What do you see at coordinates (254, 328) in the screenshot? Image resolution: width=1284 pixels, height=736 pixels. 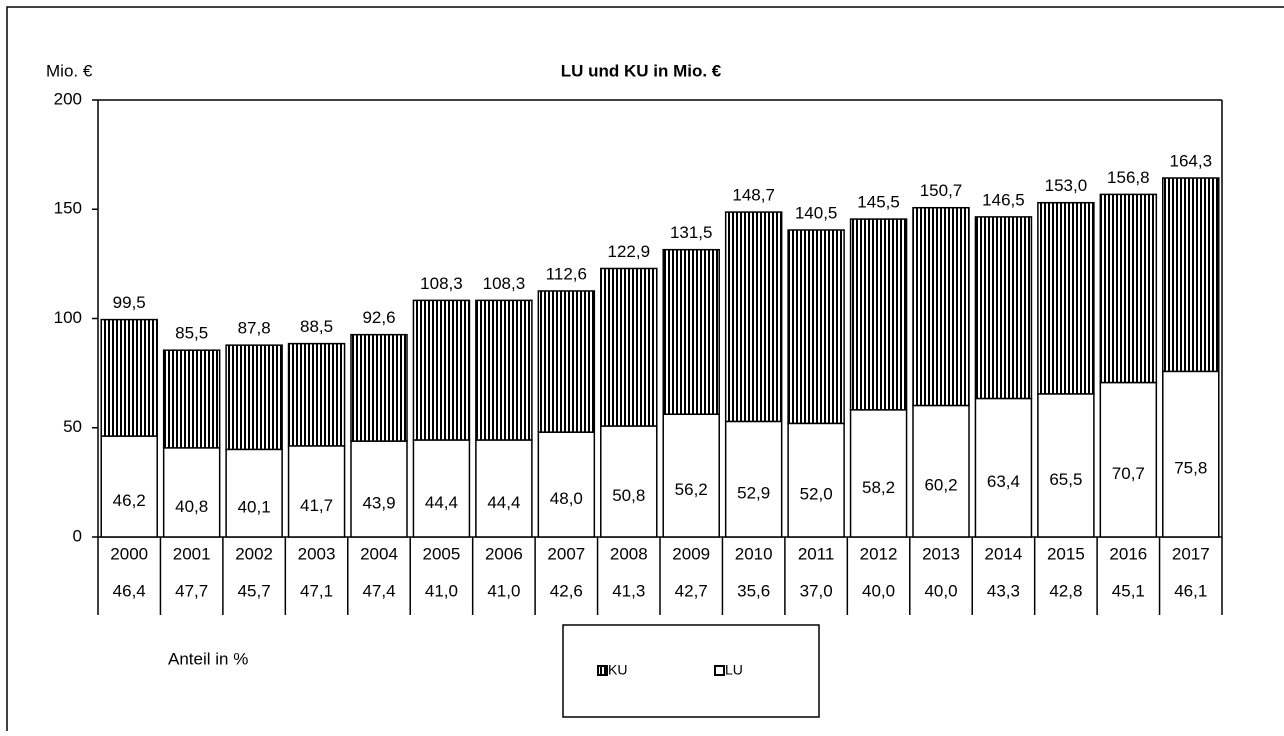 I see `total-label: 87,8` at bounding box center [254, 328].